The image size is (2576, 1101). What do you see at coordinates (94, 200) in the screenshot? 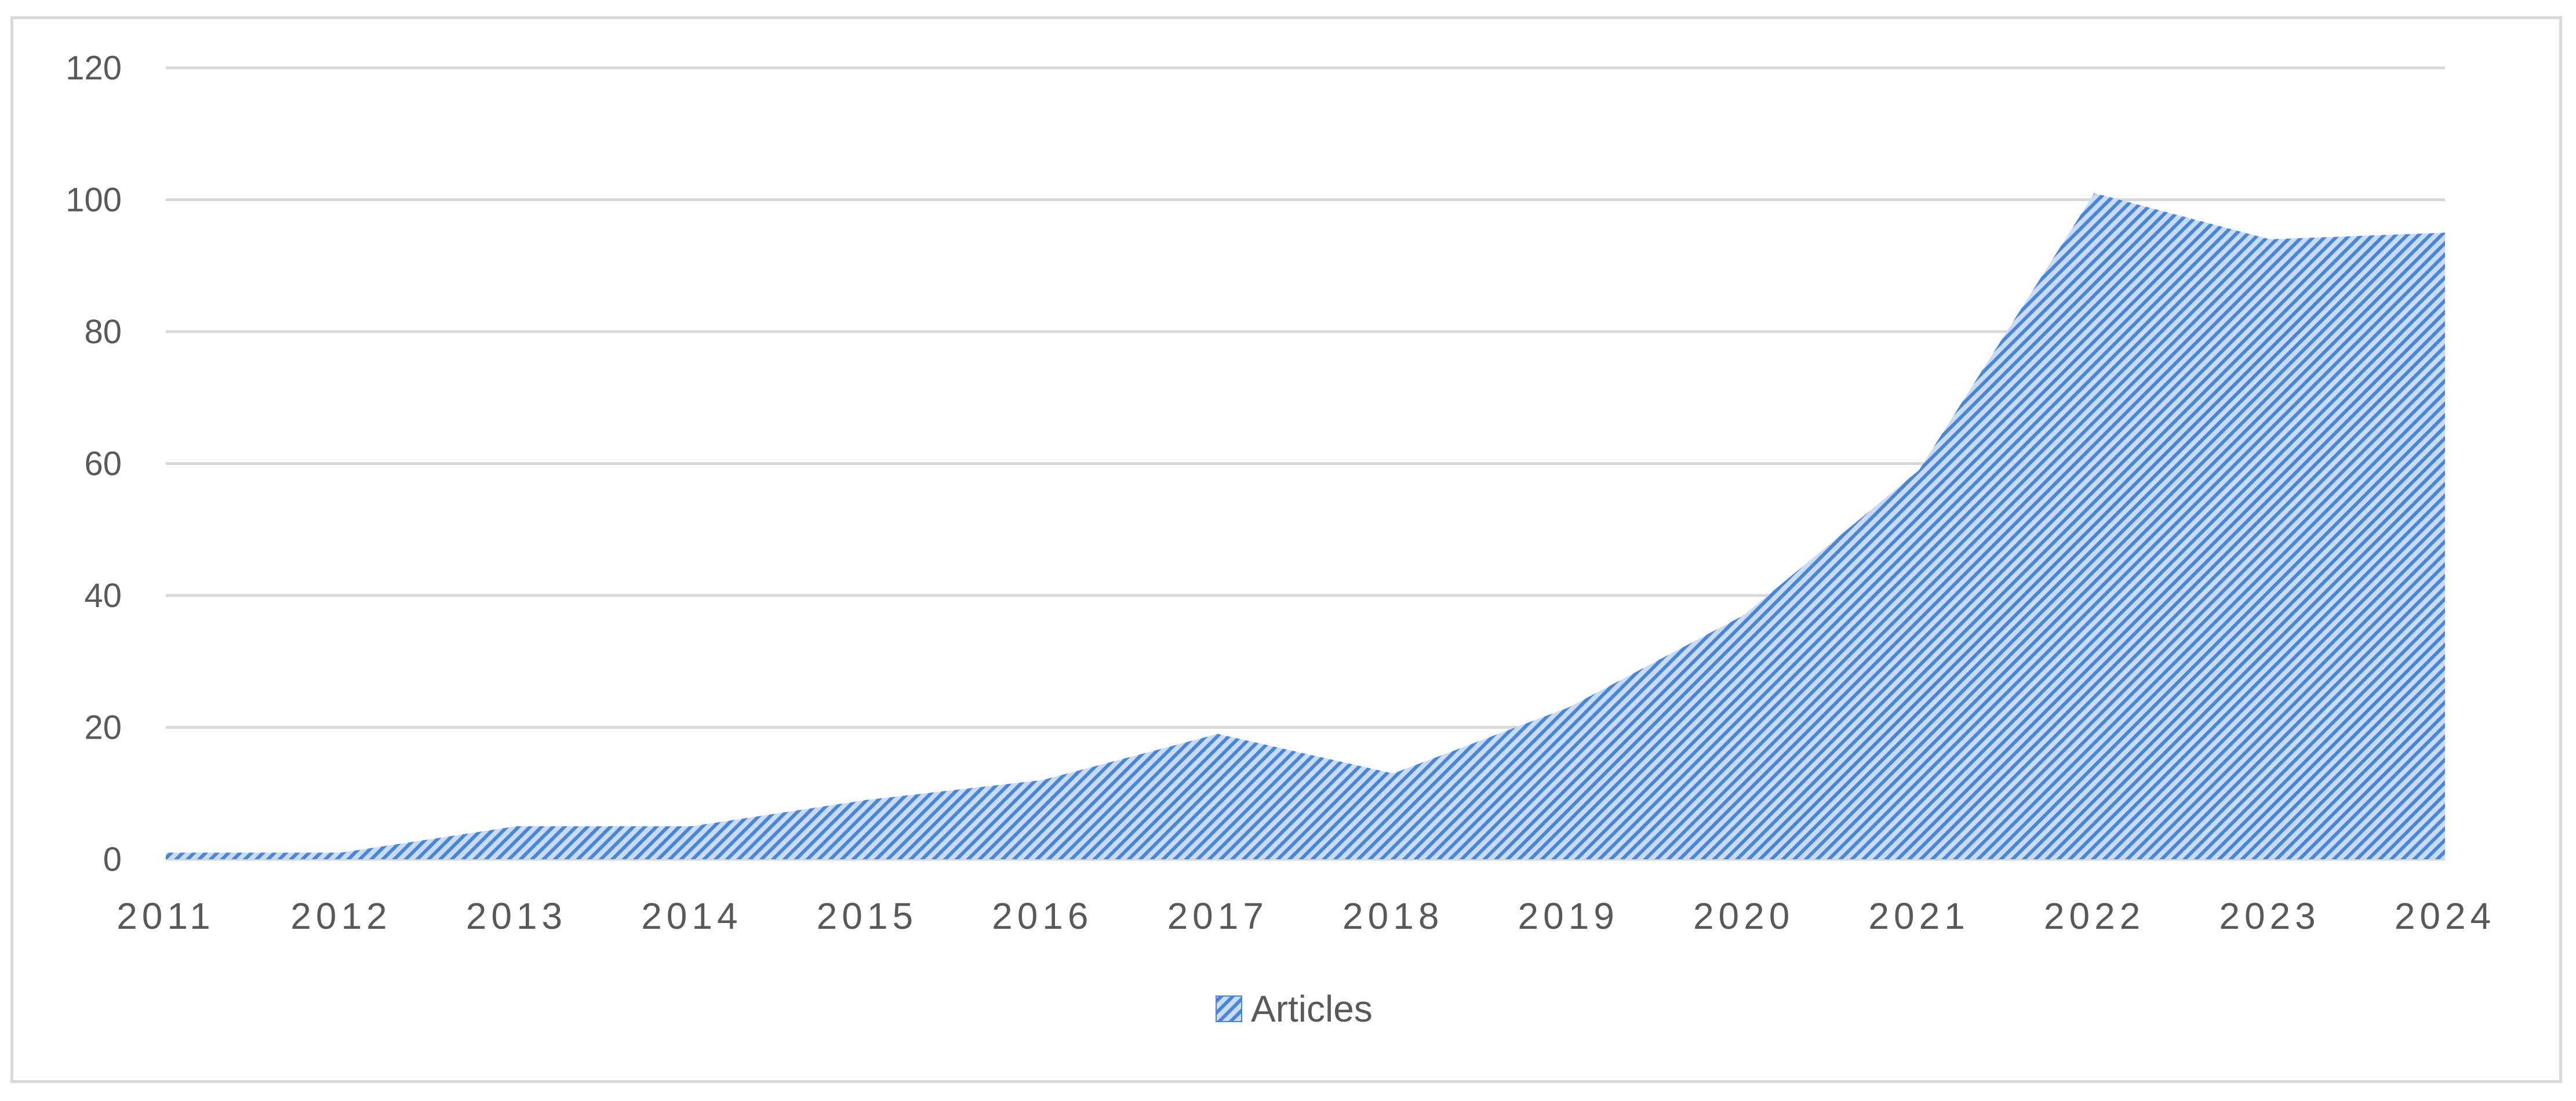
I see `y-tick-label: 100` at bounding box center [94, 200].